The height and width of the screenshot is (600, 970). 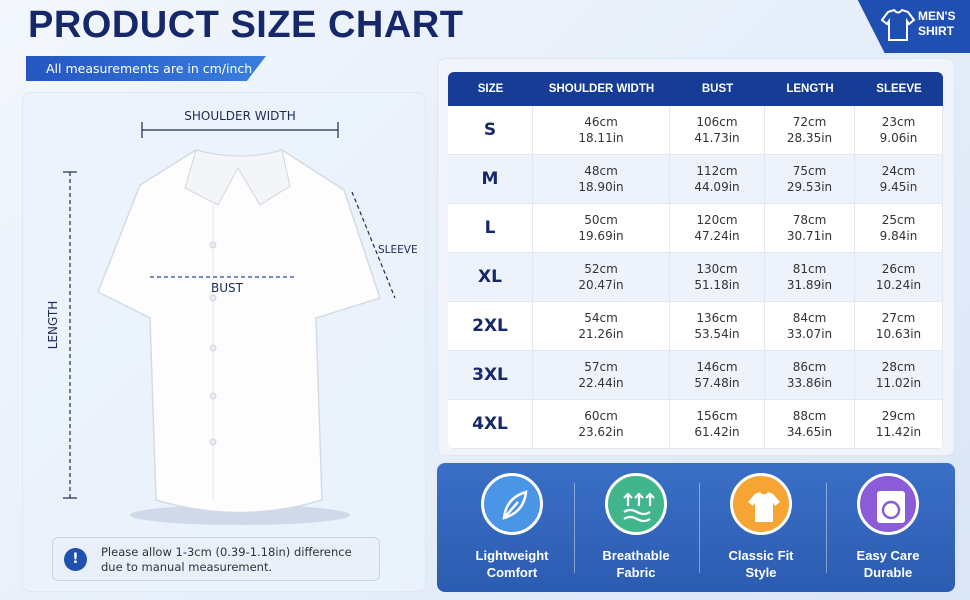 What do you see at coordinates (898, 122) in the screenshot?
I see `cm-value: 23cm` at bounding box center [898, 122].